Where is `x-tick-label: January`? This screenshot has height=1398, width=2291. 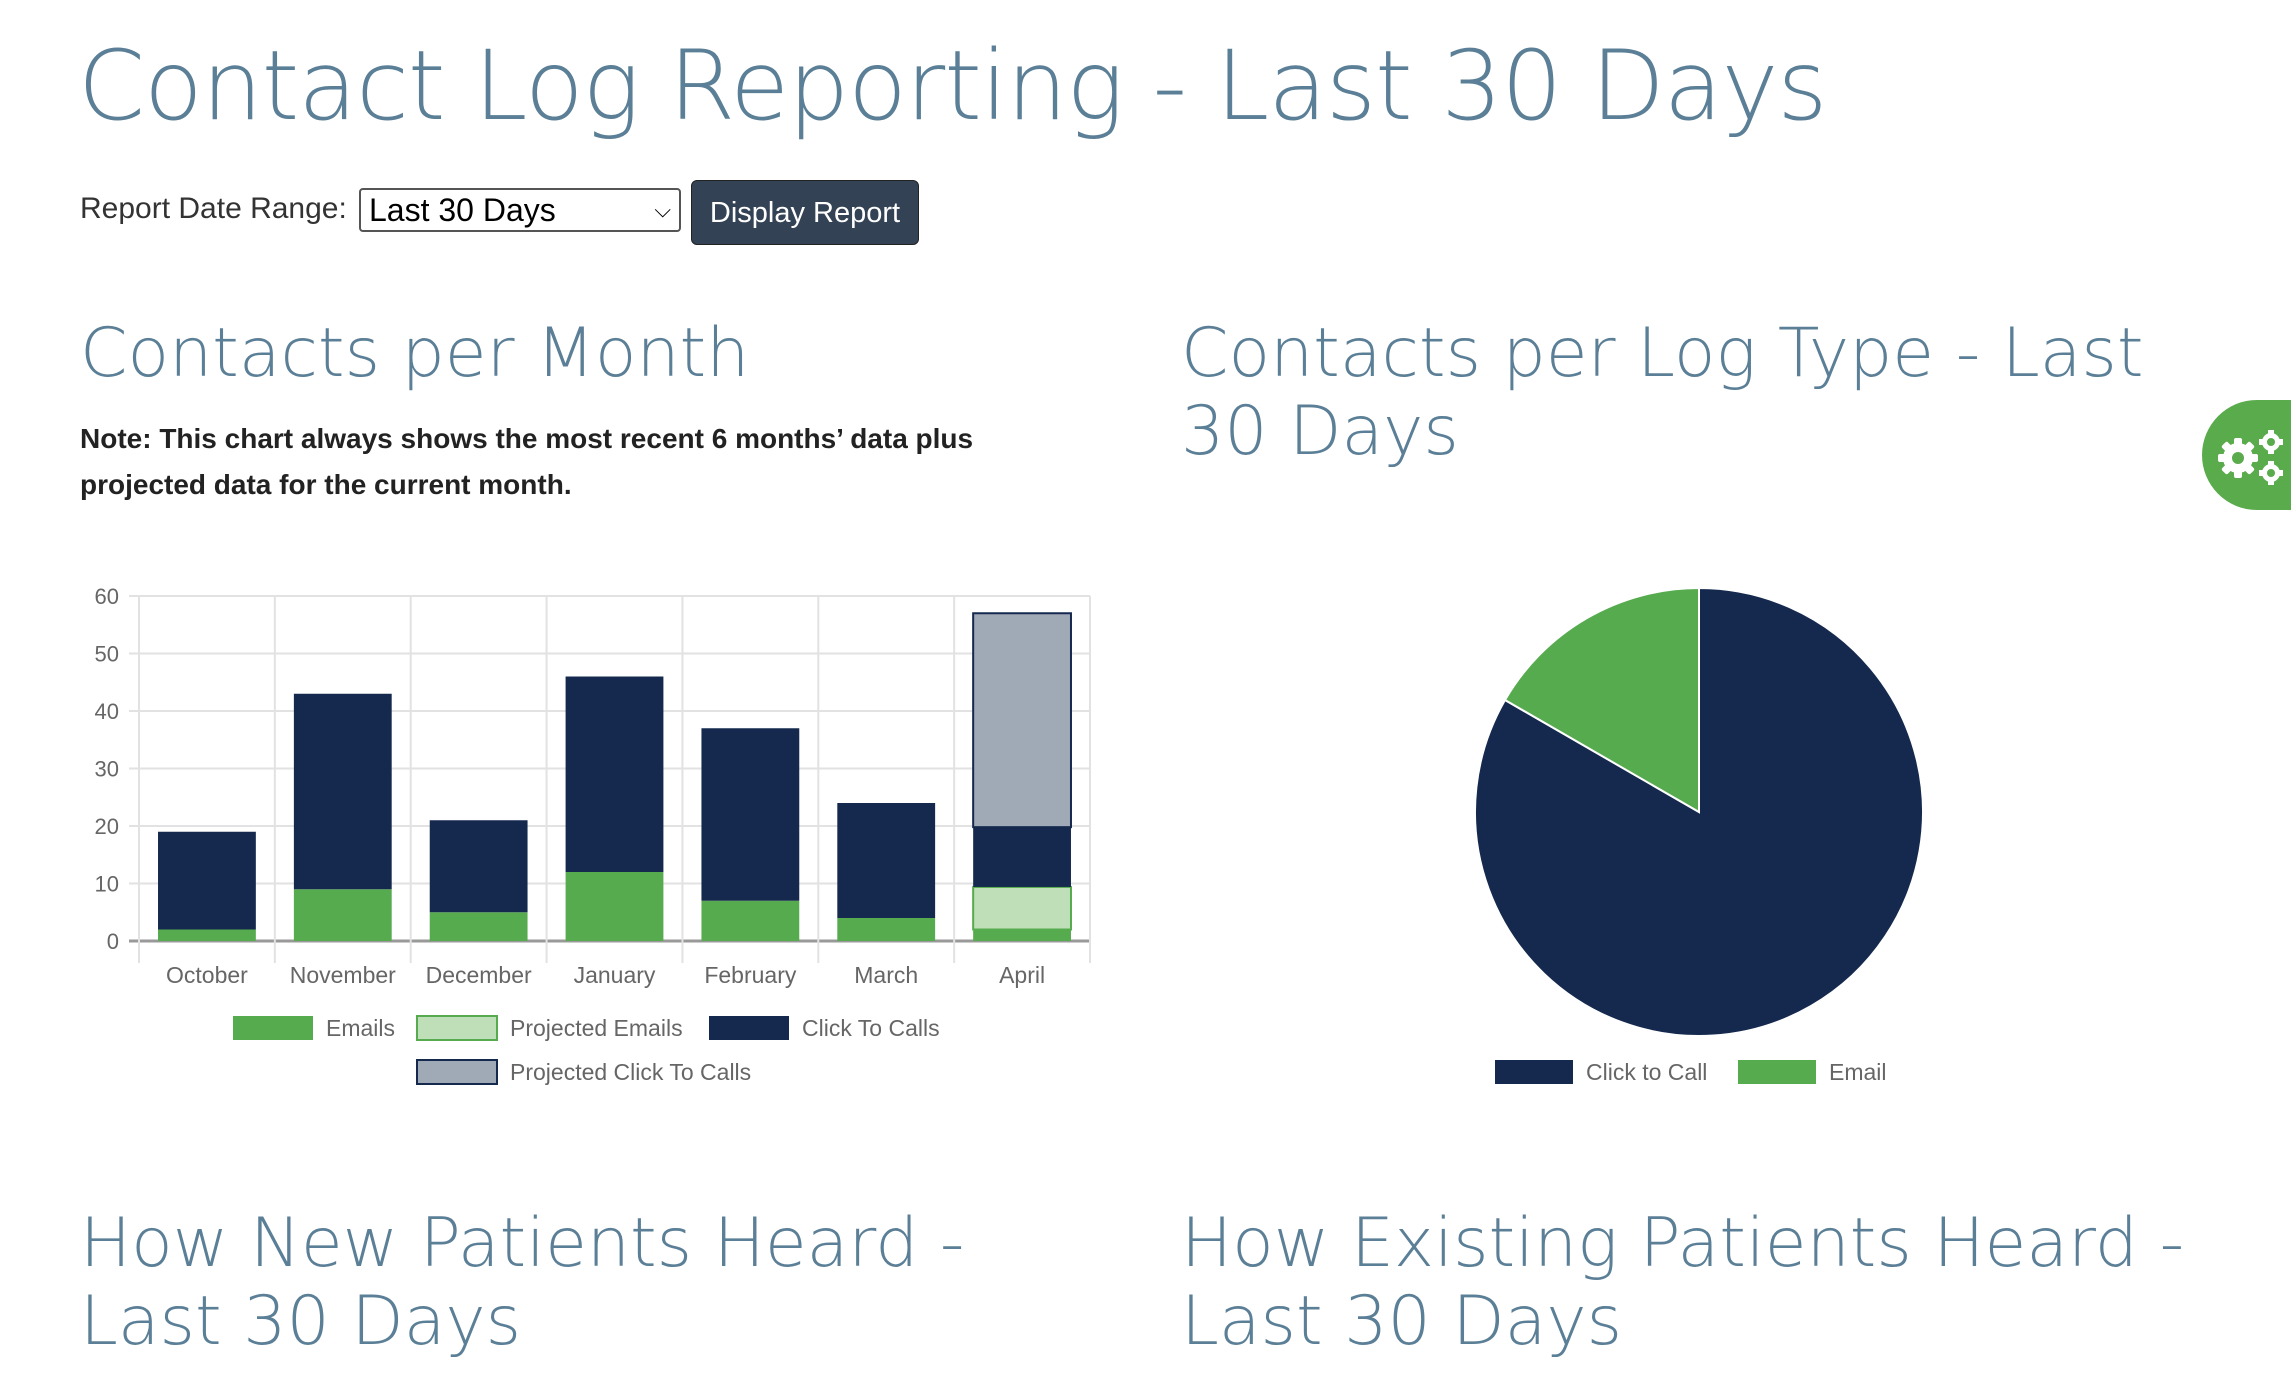
x-tick-label: January is located at coordinates (615, 975).